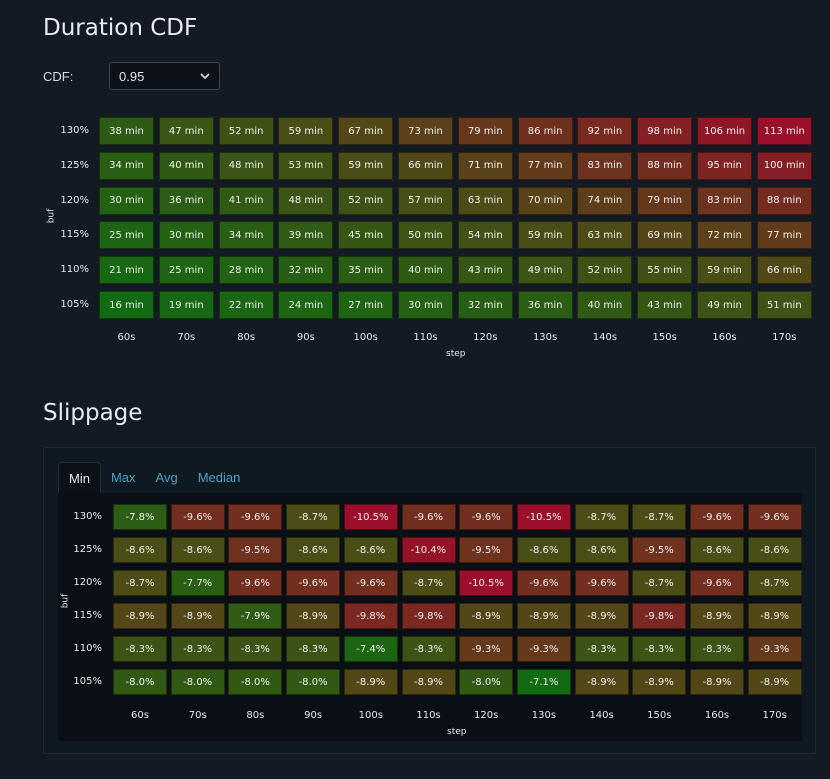  Describe the element at coordinates (659, 550) in the screenshot. I see `heatmap-cell: -9.5%` at that location.